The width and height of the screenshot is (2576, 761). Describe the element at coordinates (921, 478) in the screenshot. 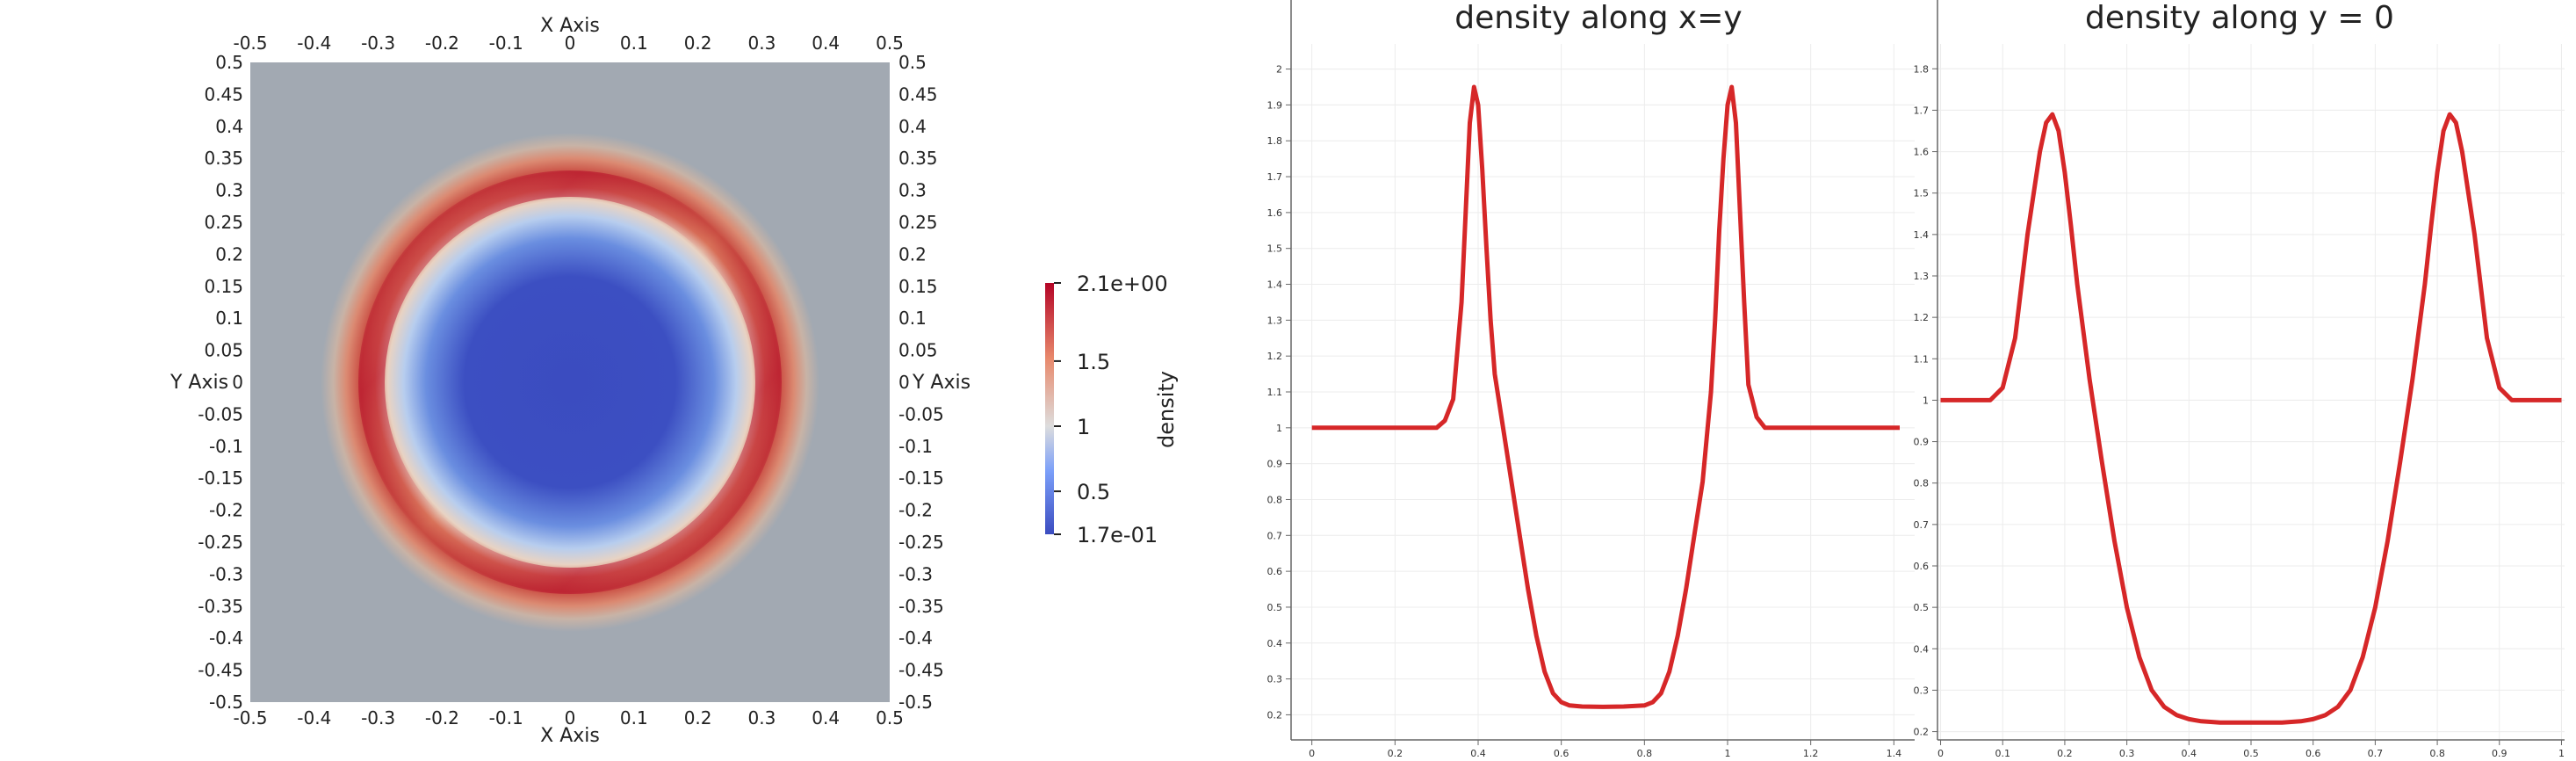

I see `y-tick-right-label: -0.15` at that location.